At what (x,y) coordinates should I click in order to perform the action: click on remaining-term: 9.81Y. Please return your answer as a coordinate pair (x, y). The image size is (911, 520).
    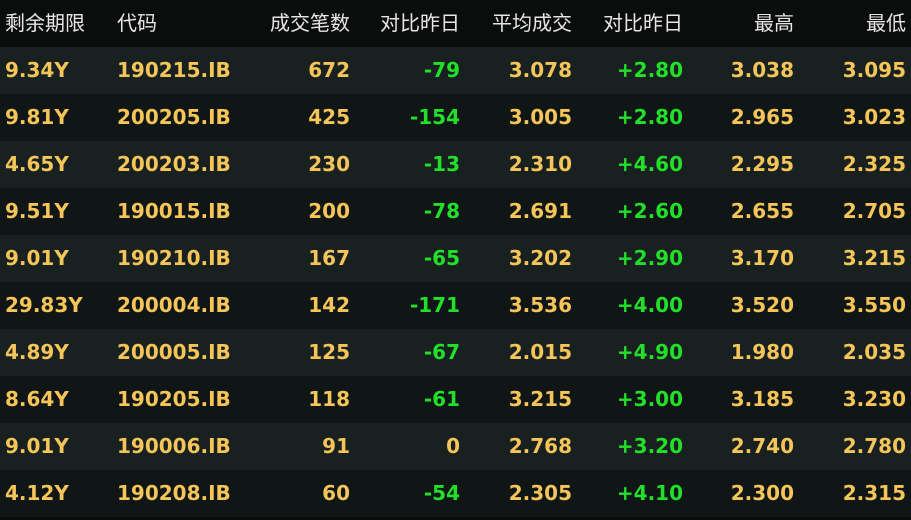
    Looking at the image, I should click on (37, 117).